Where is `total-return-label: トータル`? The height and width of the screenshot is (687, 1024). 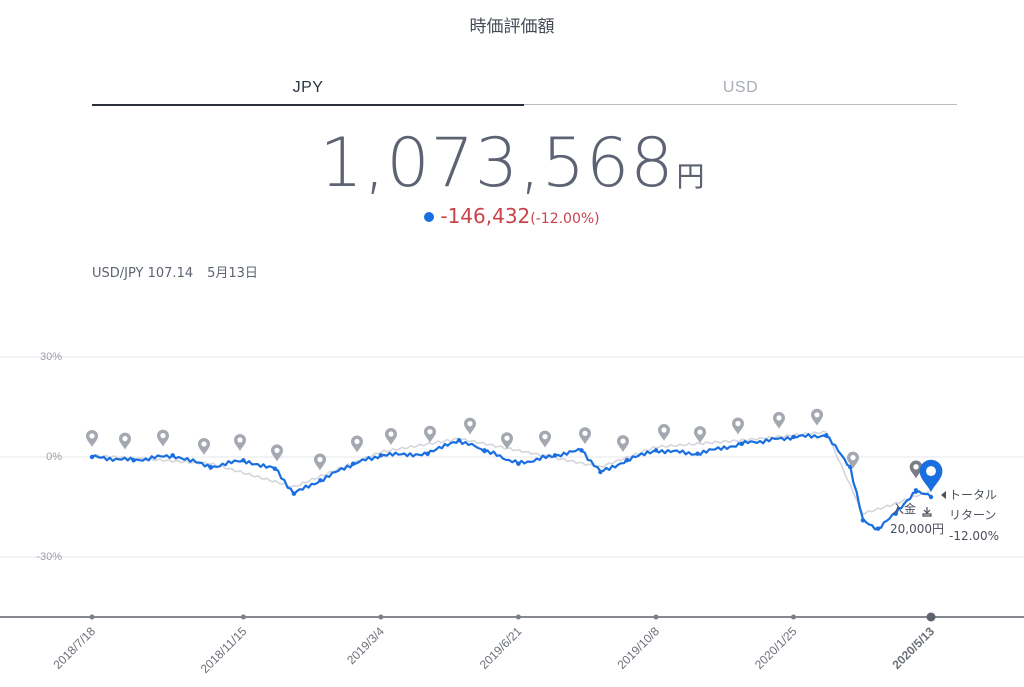 total-return-label: トータル is located at coordinates (973, 495).